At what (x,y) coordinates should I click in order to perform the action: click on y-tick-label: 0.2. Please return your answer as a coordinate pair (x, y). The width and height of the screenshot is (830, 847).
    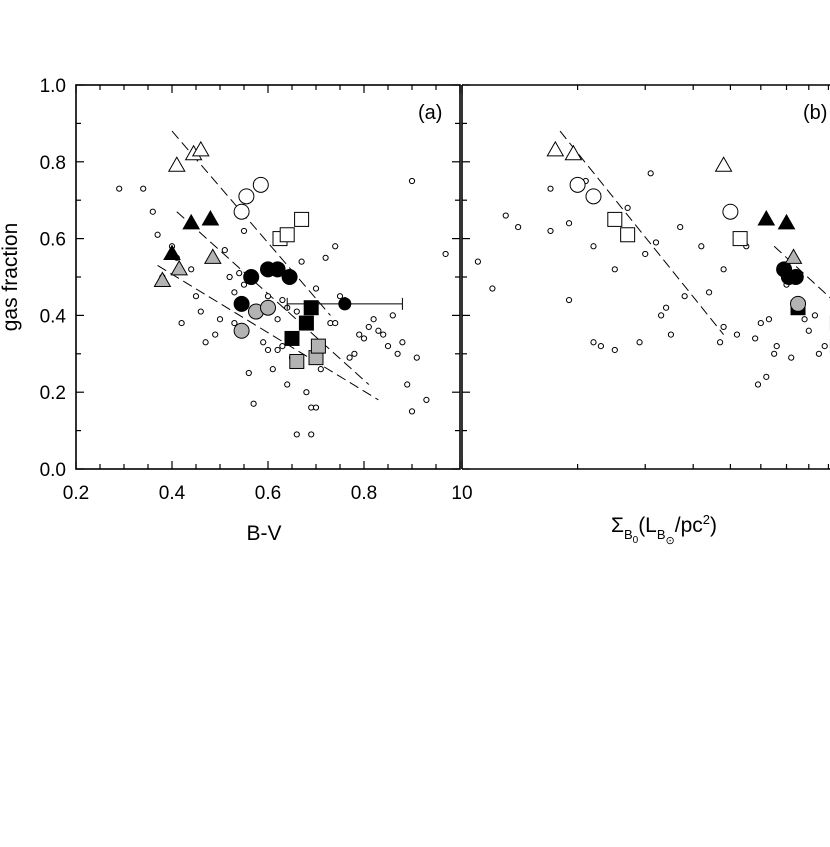
    Looking at the image, I should click on (53, 393).